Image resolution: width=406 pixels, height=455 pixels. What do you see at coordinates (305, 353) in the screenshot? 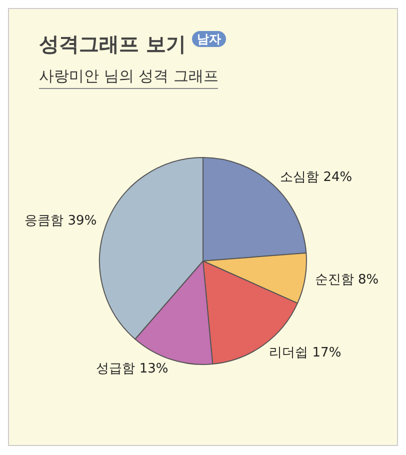
I see `slice-label: 리더쉽 17%` at bounding box center [305, 353].